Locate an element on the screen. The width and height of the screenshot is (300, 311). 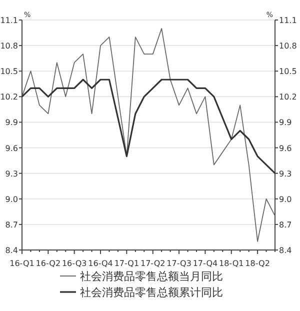
y2-tick-label: 10.8 is located at coordinates (288, 46).